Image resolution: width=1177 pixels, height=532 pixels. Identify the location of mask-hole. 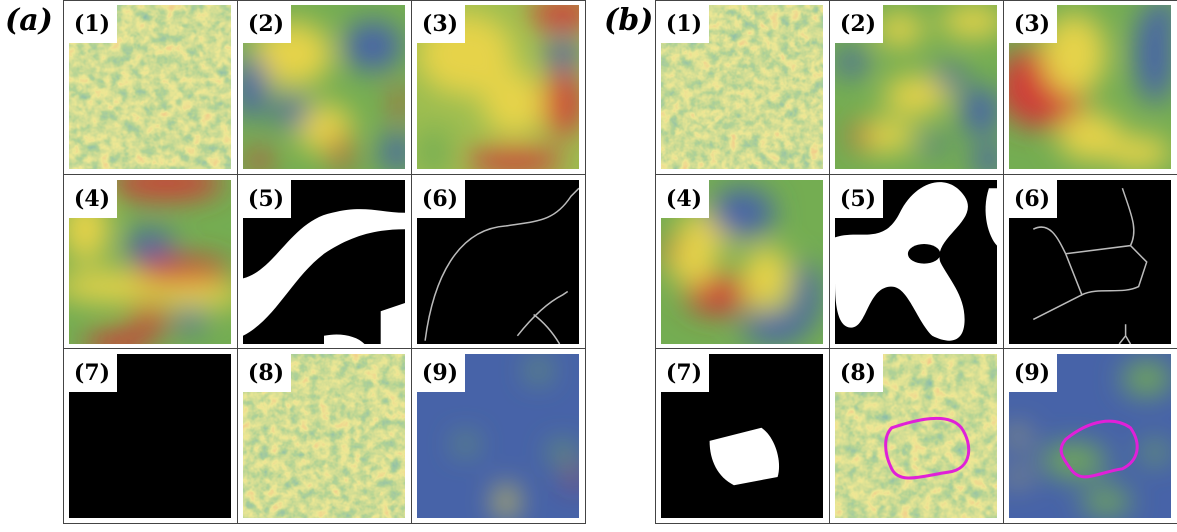
(924, 254).